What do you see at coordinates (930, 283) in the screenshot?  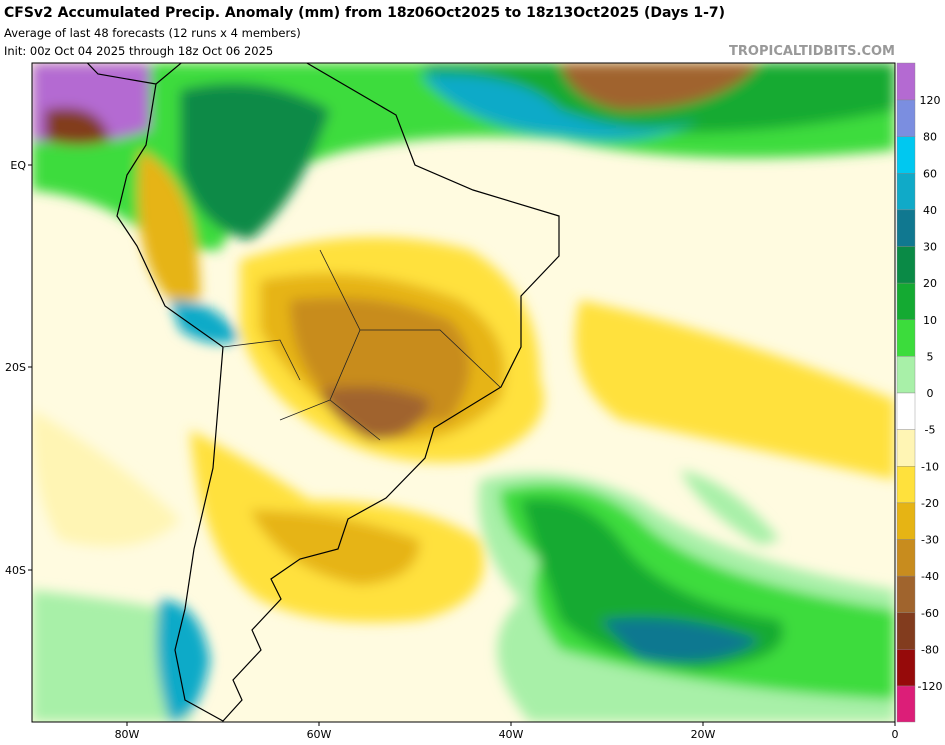 I see `colorbar-label: 20` at bounding box center [930, 283].